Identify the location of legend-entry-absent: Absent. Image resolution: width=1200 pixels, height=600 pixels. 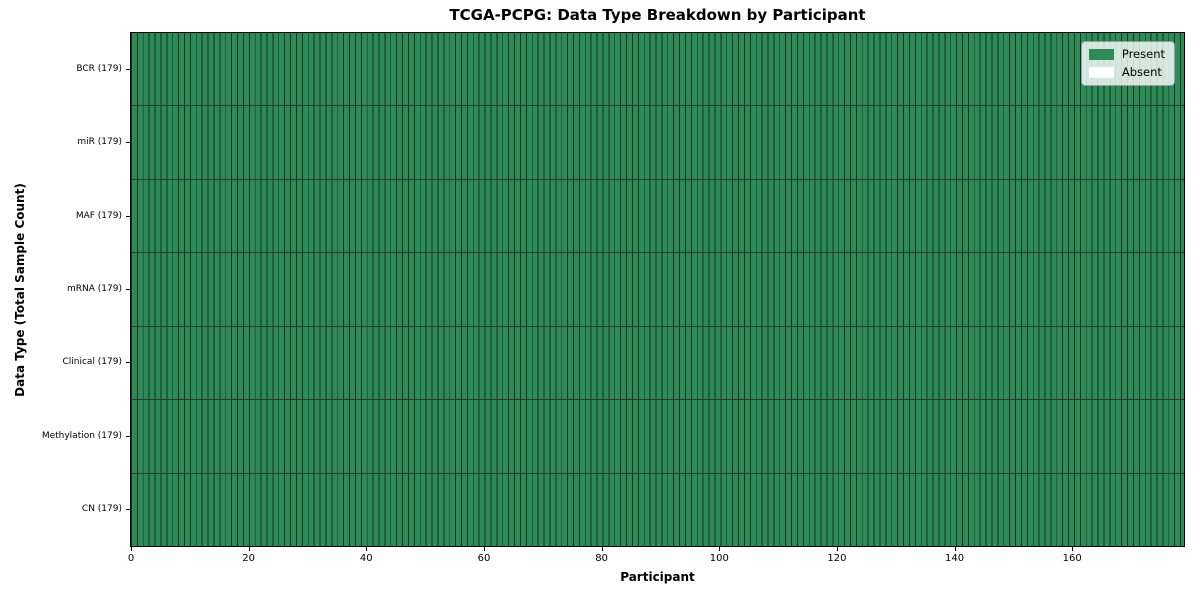
(1126, 72).